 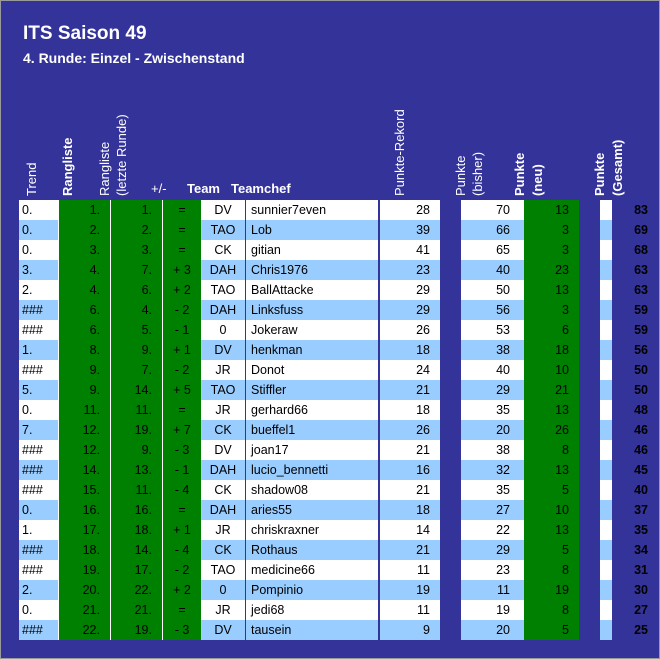 I want to click on teamchef-cell: Lob, so click(x=311, y=230).